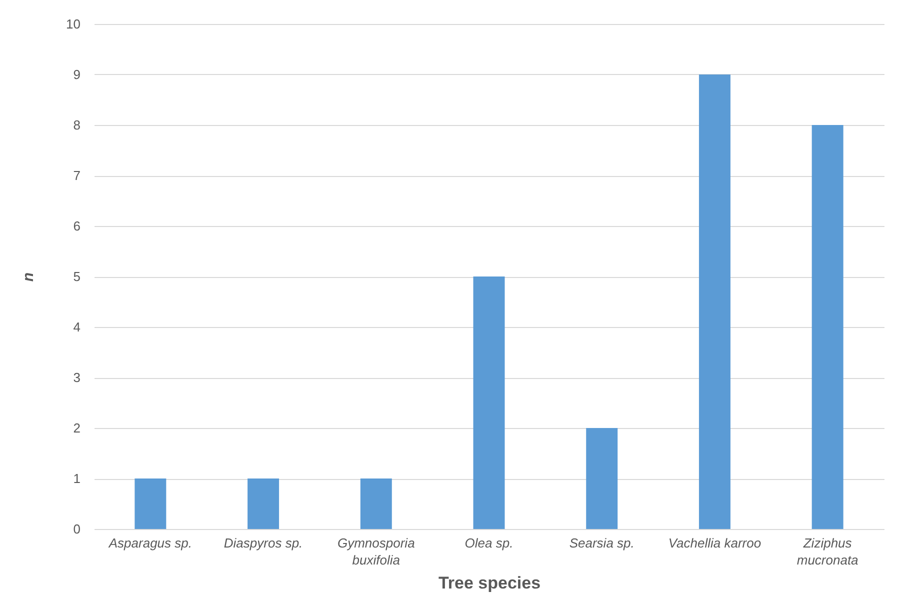 The image size is (913, 611). Describe the element at coordinates (601, 543) in the screenshot. I see `x-tick-label: Searsia sp.` at that location.